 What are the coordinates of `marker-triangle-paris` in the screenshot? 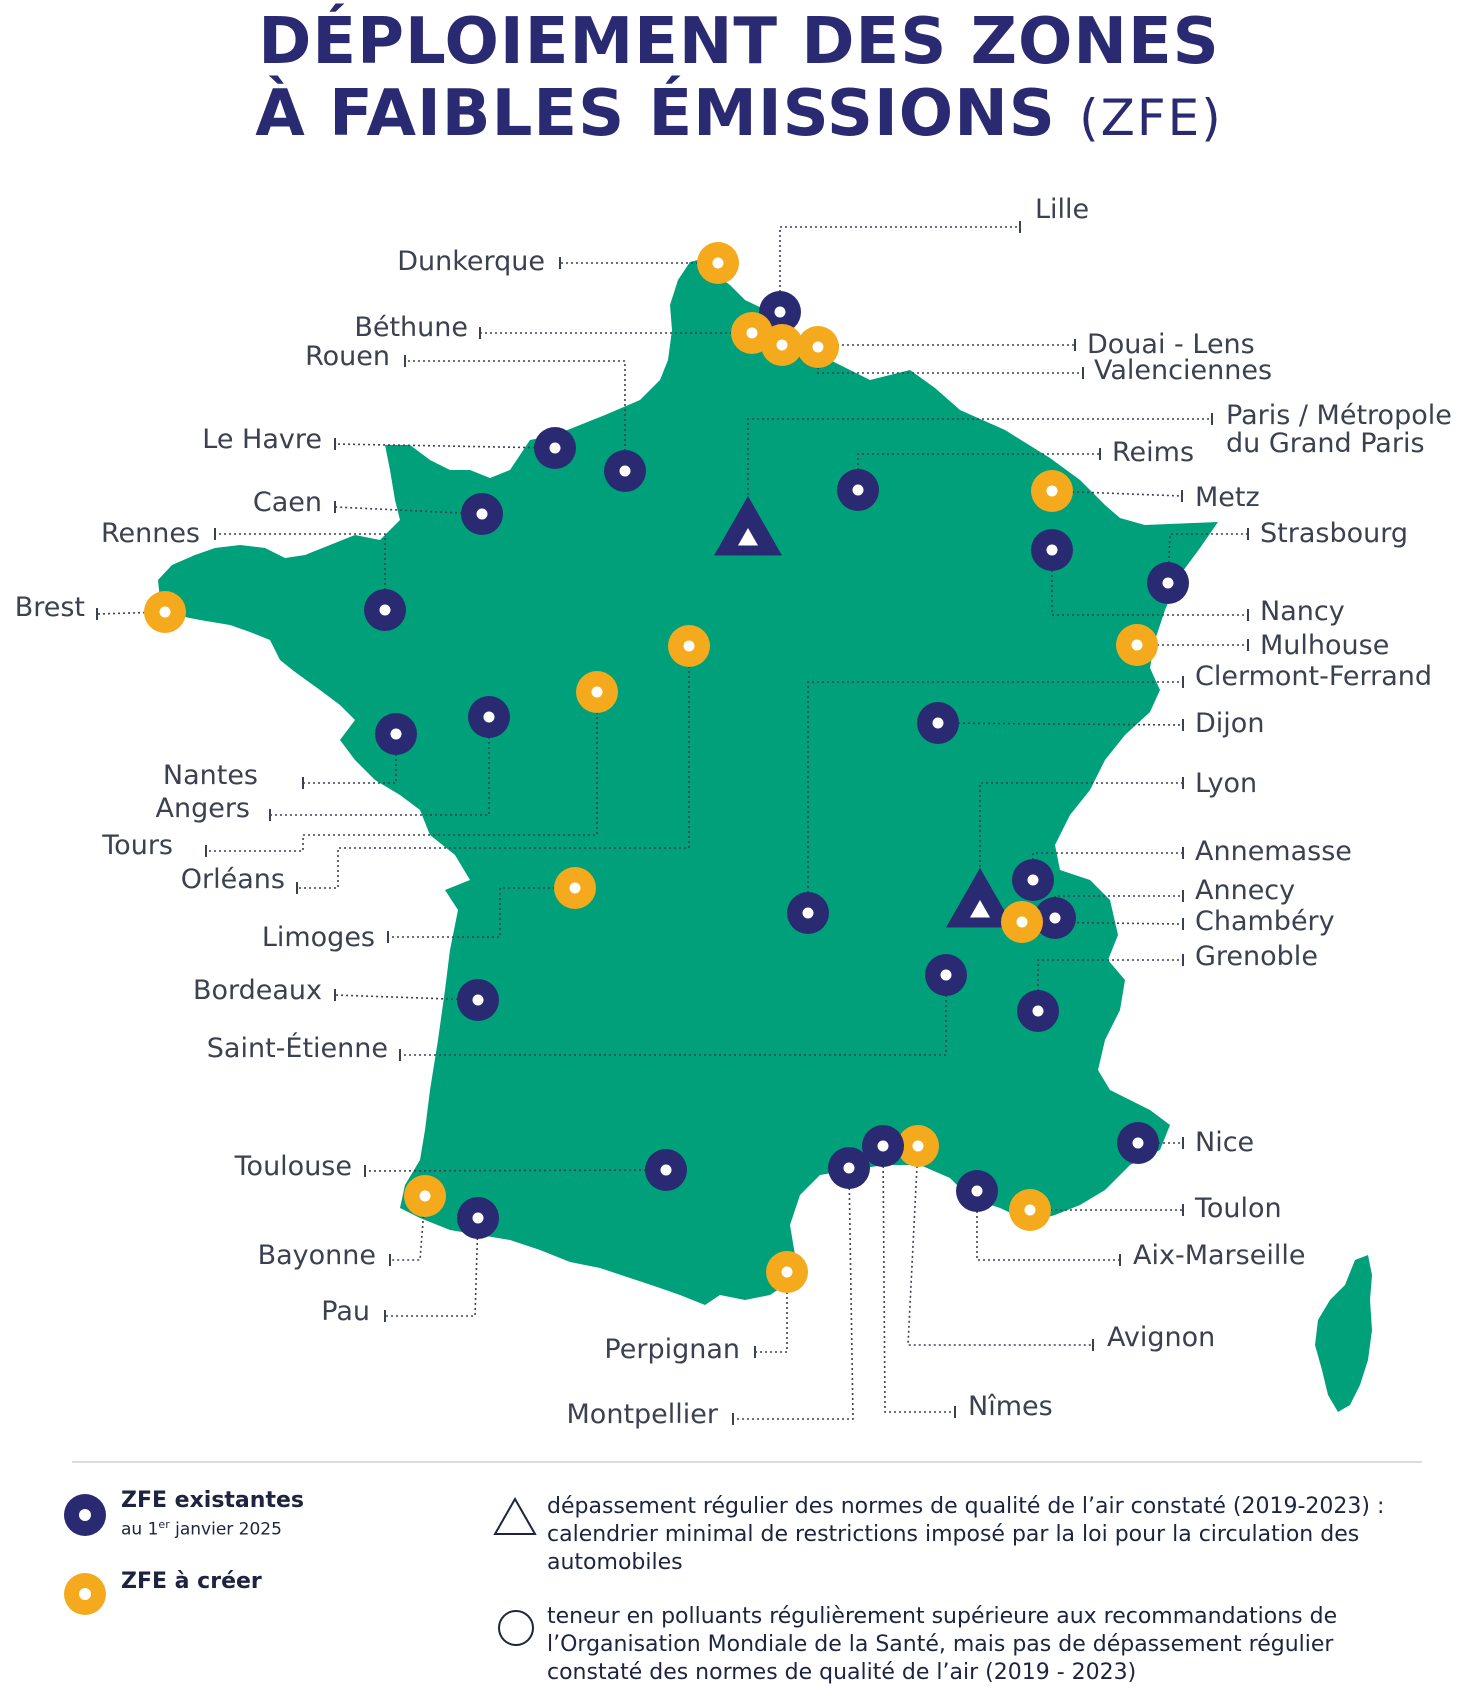 It's located at (748, 526).